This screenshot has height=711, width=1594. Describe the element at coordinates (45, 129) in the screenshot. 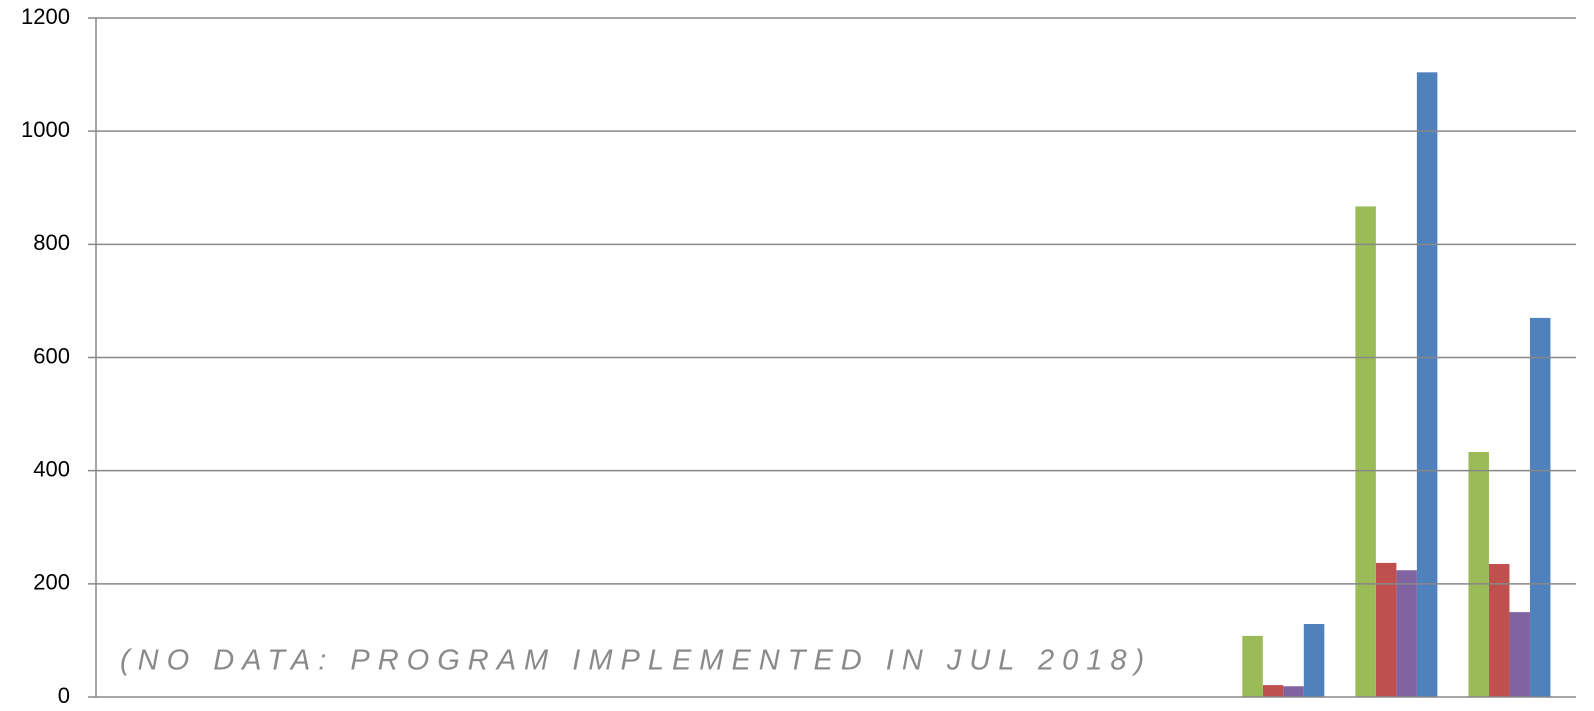

I see `y-tick-label: 1000` at that location.